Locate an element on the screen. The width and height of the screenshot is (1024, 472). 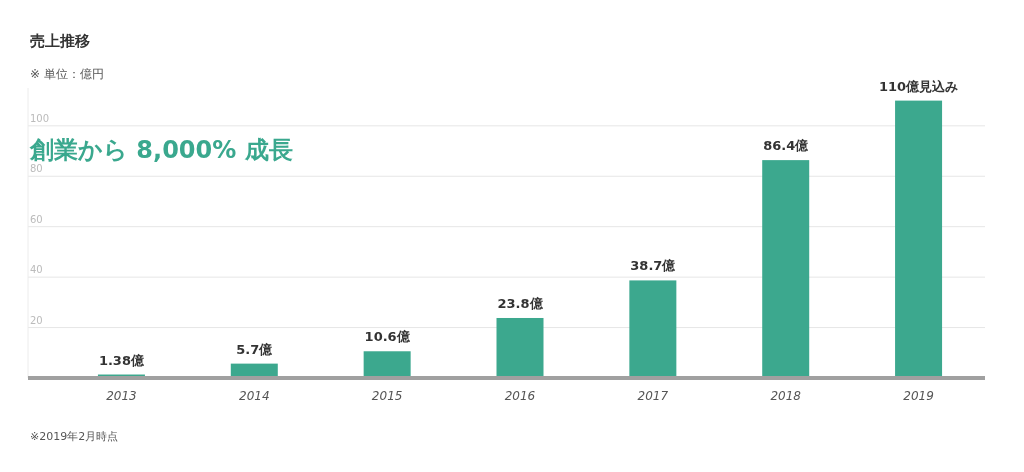
x-tick-label: 2017 is located at coordinates (653, 396).